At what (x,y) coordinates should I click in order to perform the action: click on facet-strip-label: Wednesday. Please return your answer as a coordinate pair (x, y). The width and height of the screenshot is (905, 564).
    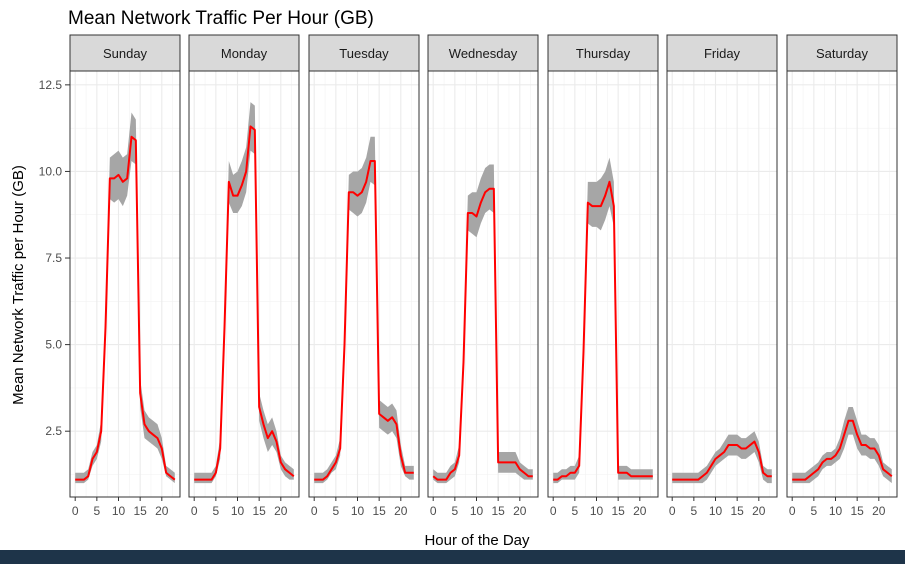
    Looking at the image, I should click on (483, 53).